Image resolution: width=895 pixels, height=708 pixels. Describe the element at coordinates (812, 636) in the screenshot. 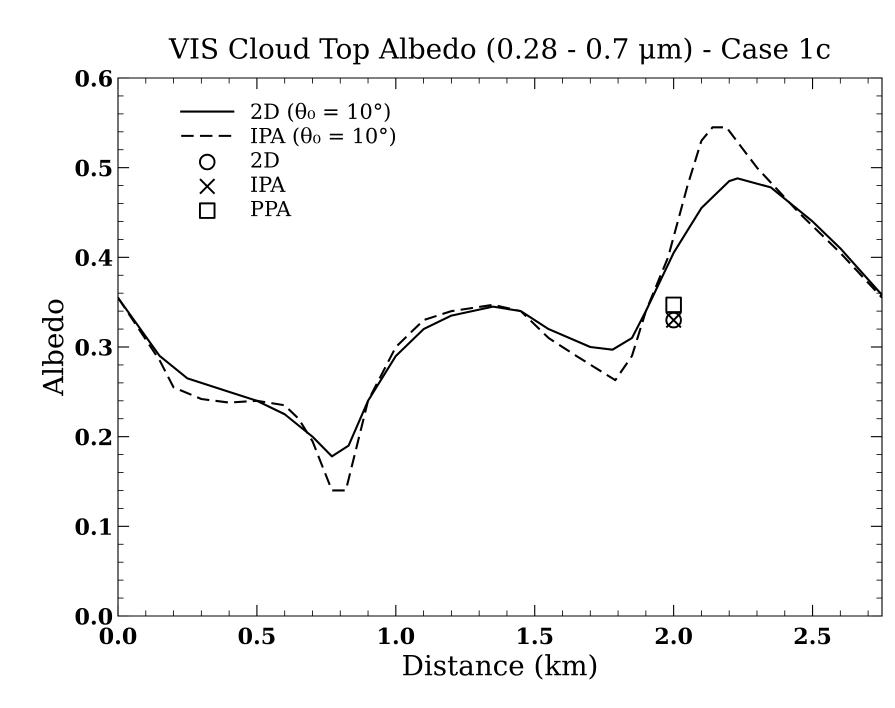

I see `x-tick-label: 2.5` at that location.